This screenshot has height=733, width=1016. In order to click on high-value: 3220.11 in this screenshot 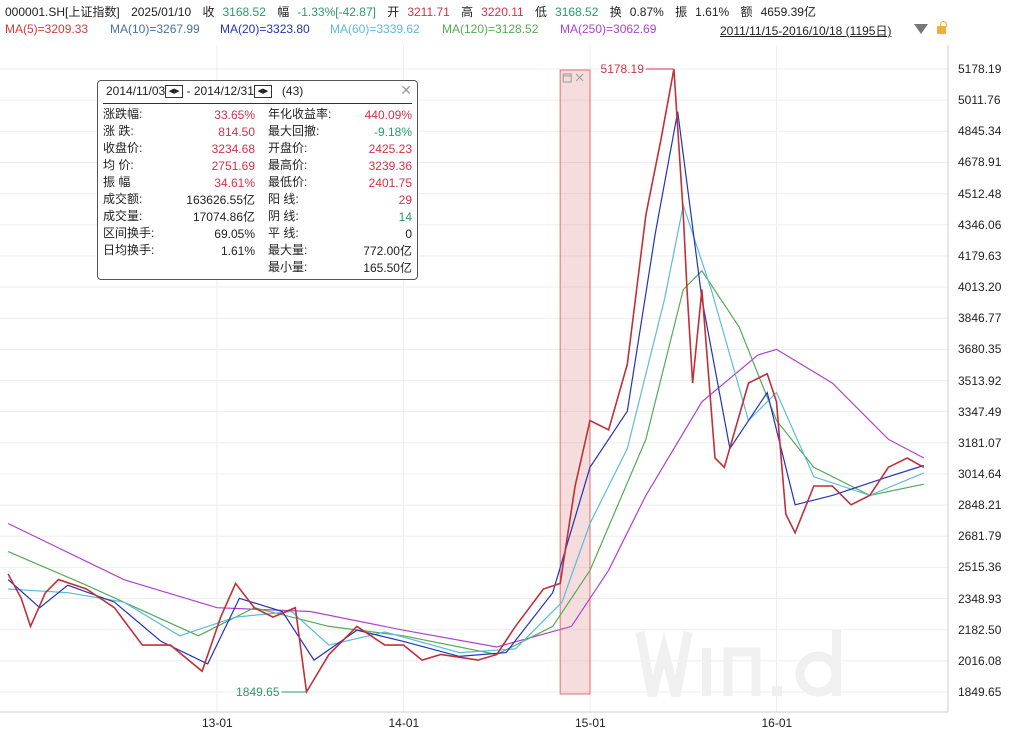, I will do `click(502, 12)`.